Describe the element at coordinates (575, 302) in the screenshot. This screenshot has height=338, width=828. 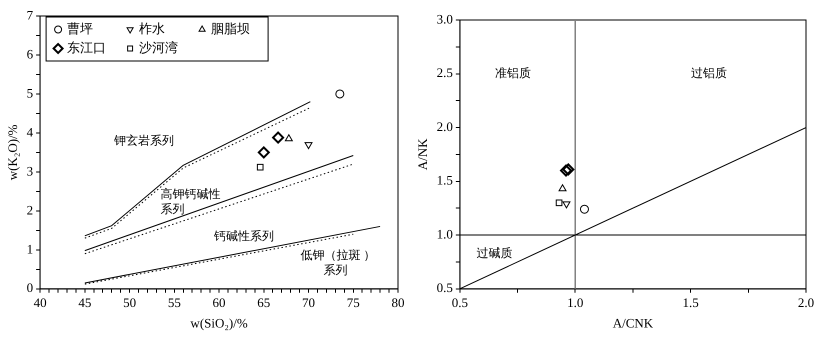
I see `x-tick-label: 1.0` at that location.